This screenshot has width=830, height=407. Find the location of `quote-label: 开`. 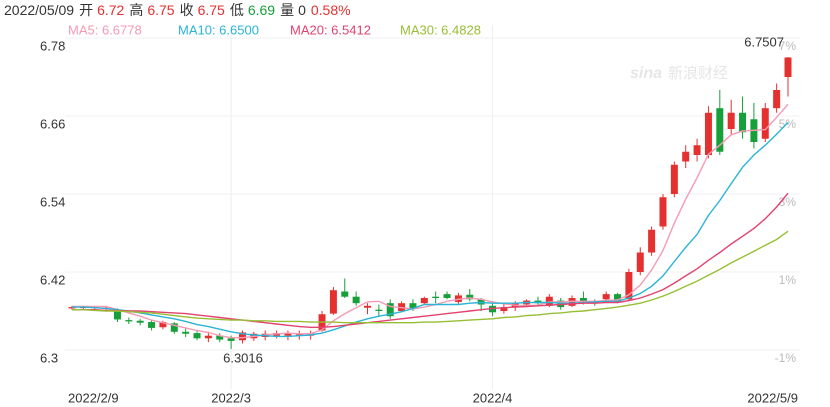

quote-label: 开 is located at coordinates (86, 10).